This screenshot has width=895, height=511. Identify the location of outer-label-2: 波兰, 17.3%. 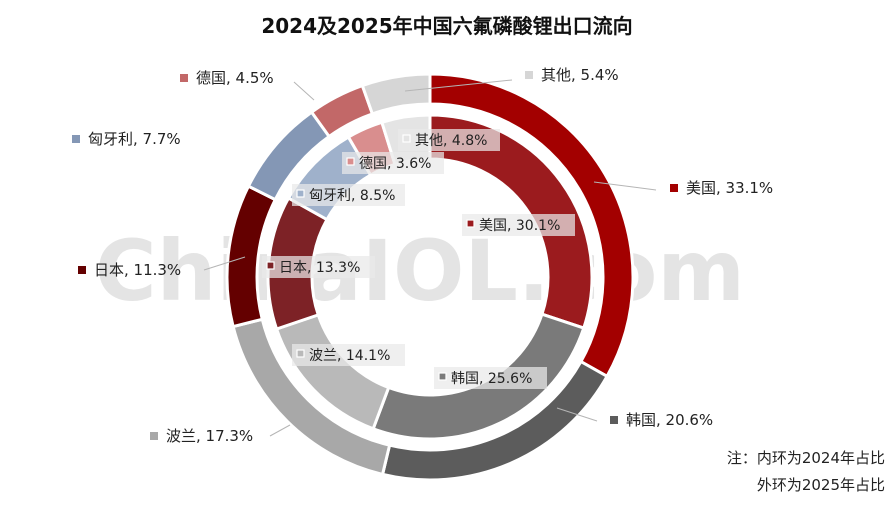
(209, 436).